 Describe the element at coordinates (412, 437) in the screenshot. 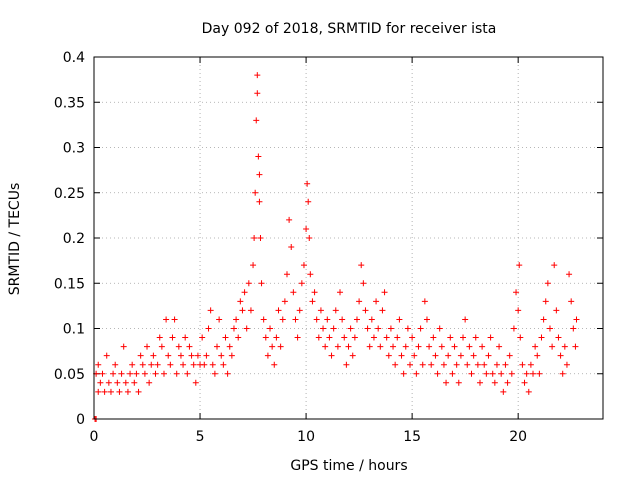

I see `x-tick-label: 15` at that location.